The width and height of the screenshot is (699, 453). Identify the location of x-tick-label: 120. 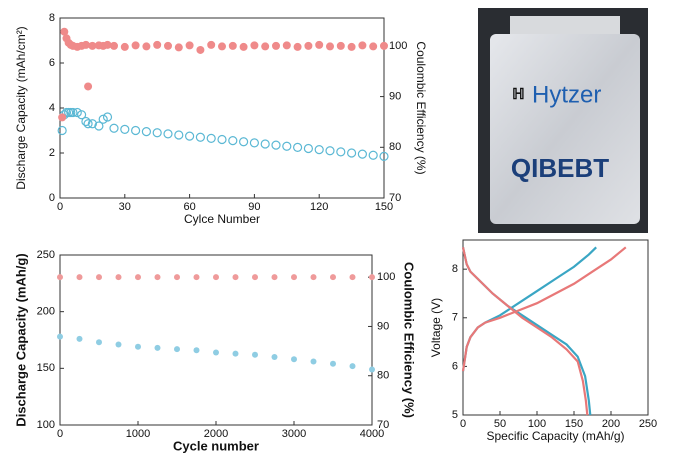
(319, 207).